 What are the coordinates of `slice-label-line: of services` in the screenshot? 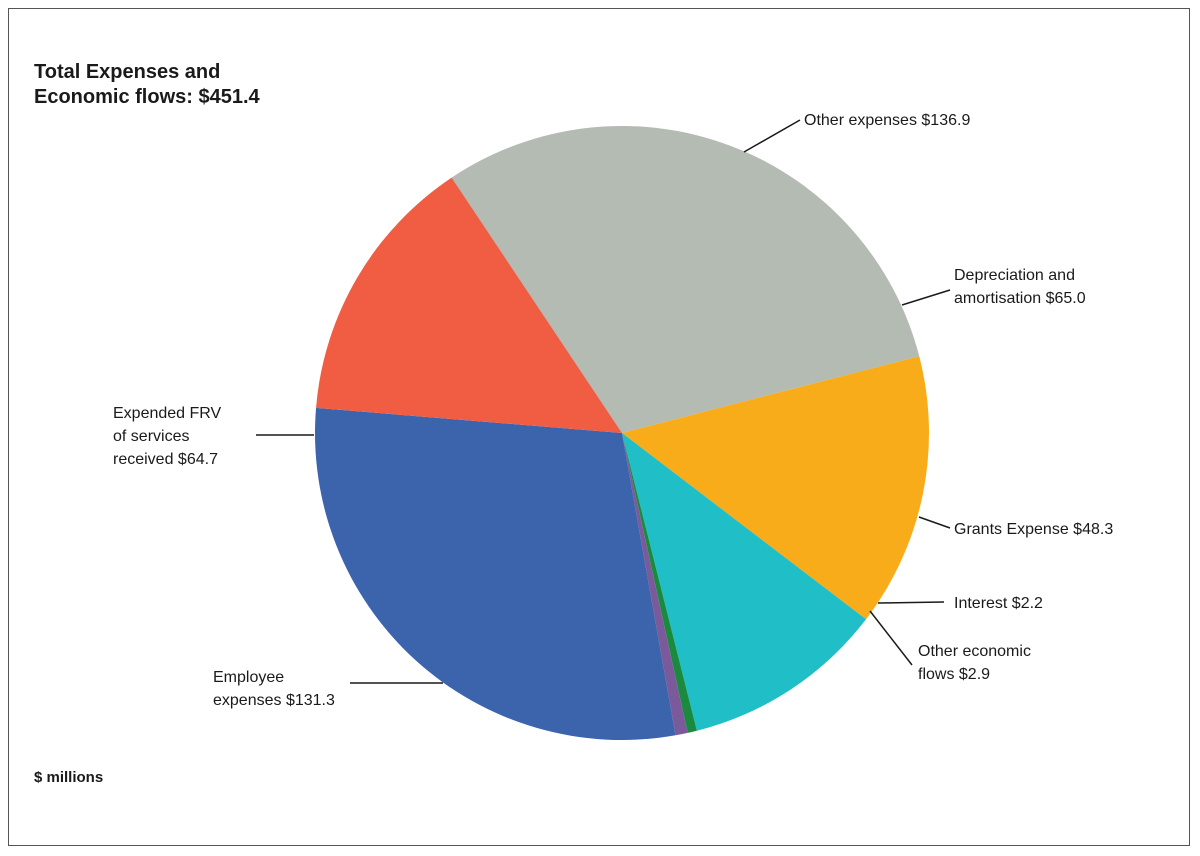 It's located at (151, 436).